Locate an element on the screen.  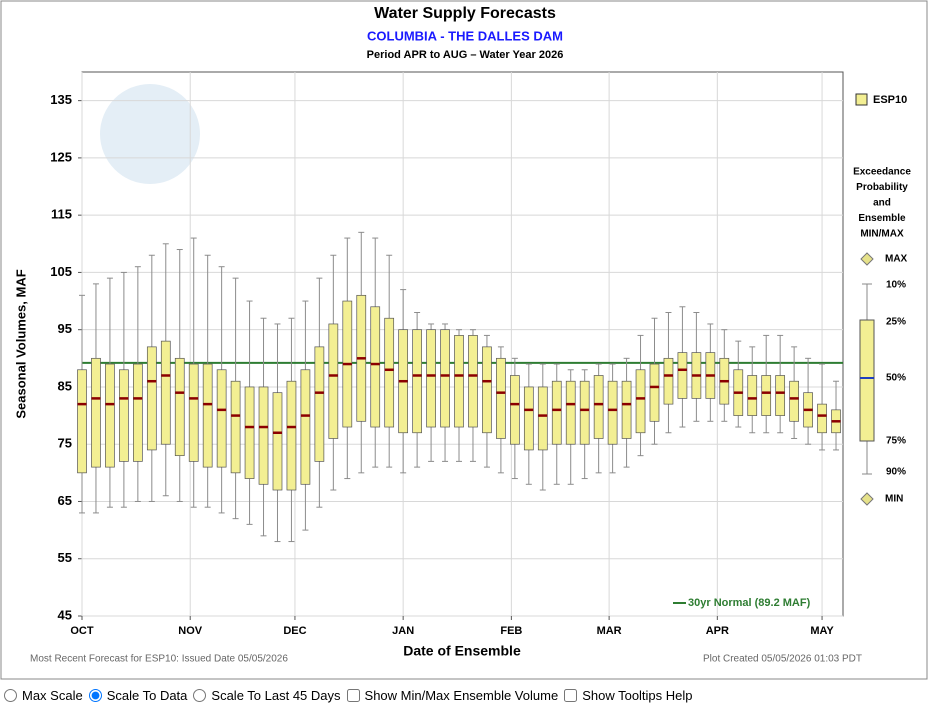
x-axis-label: Date of Ensemble is located at coordinates (462, 651).